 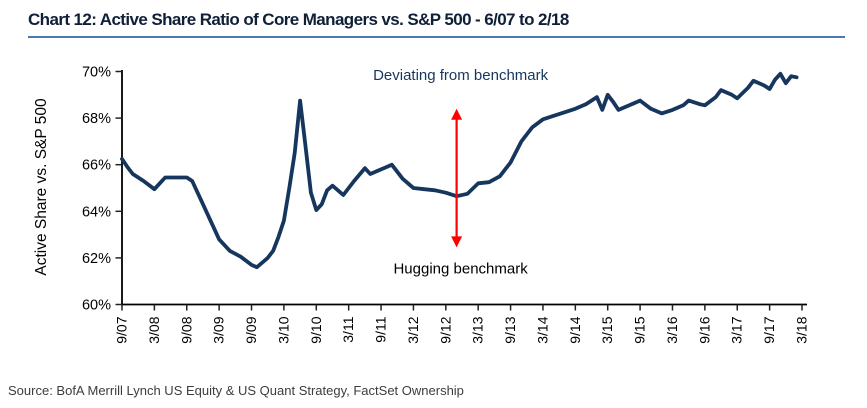 I want to click on title-underline, so click(x=436, y=37).